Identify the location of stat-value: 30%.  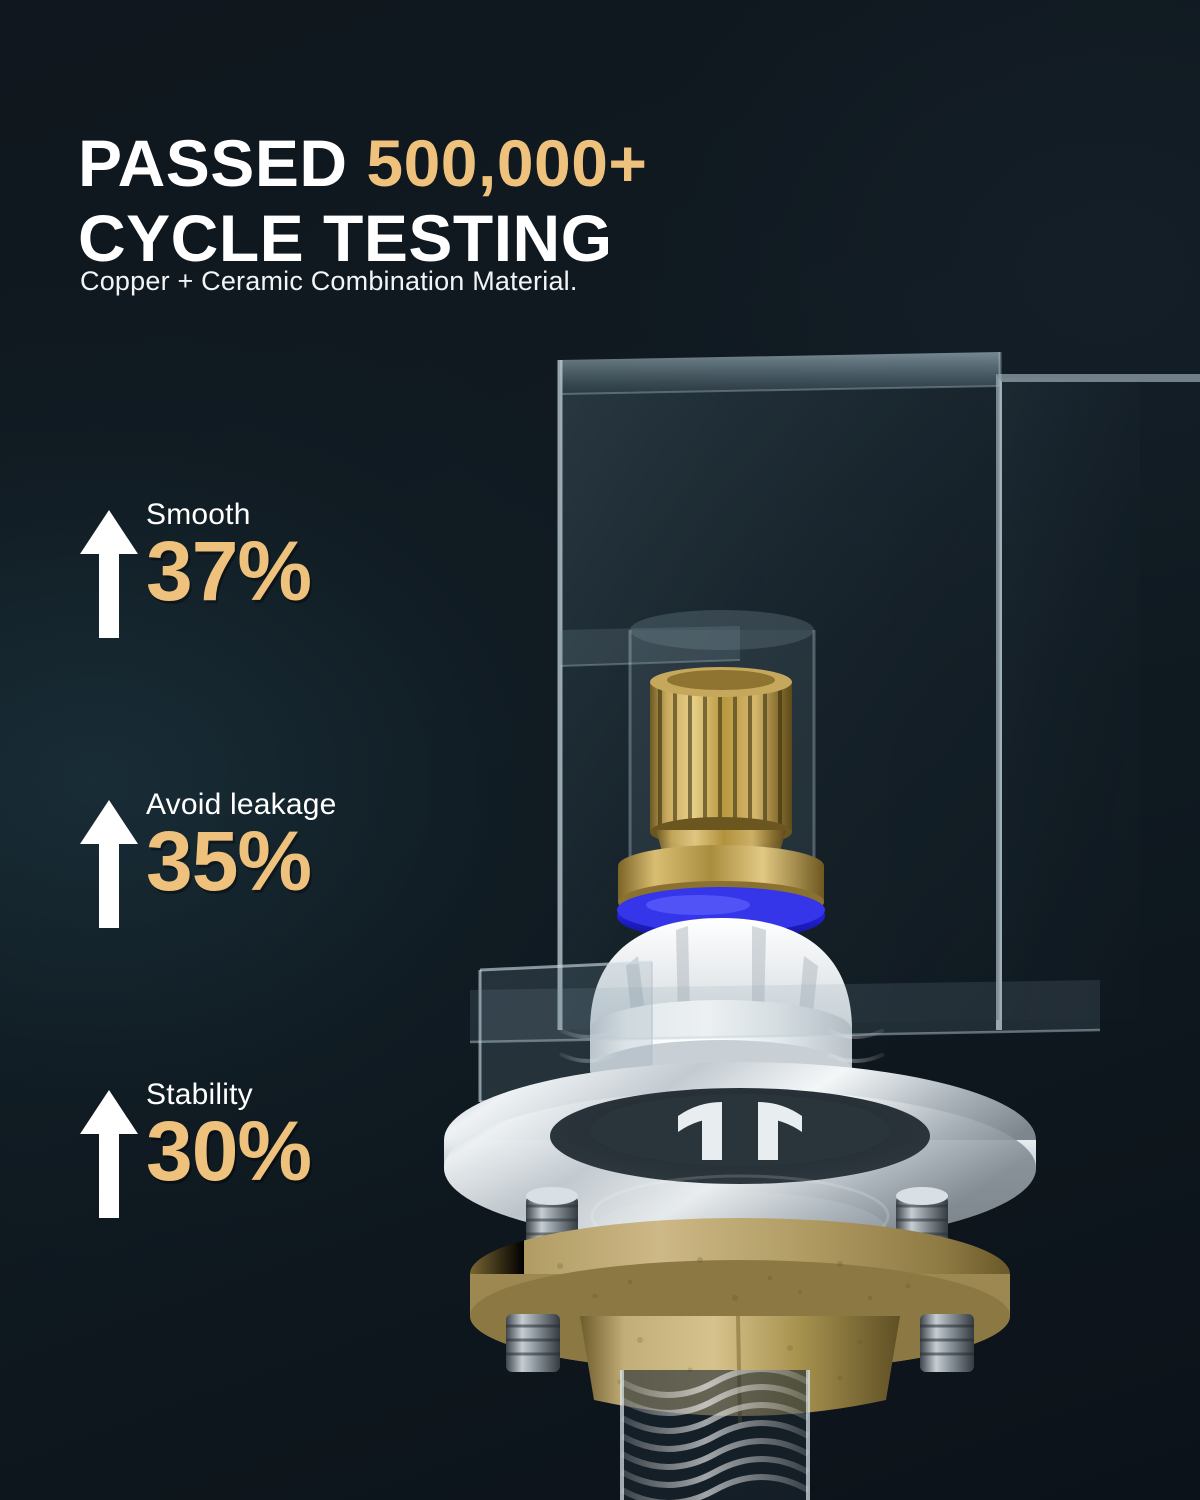
(229, 1151).